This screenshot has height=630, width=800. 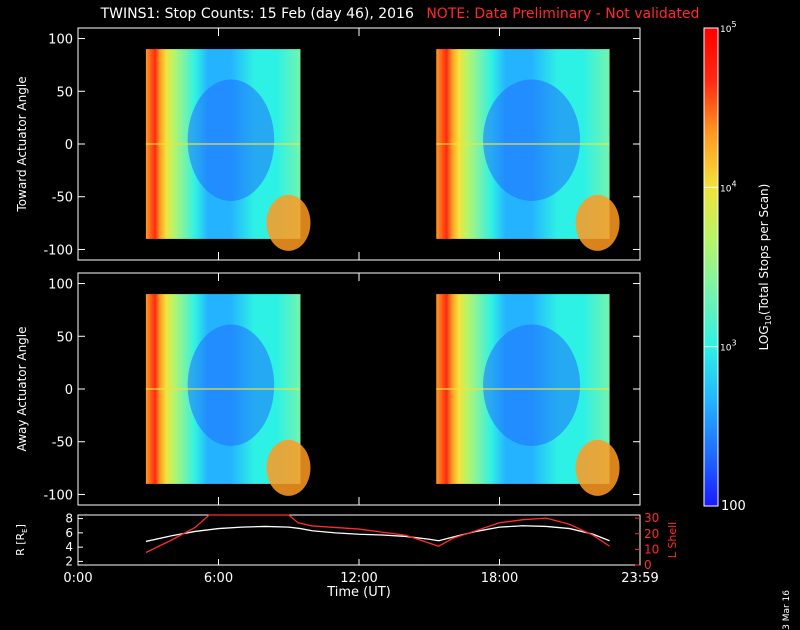 I want to click on orbit-ytick-right-label-0: 0, so click(x=648, y=565).